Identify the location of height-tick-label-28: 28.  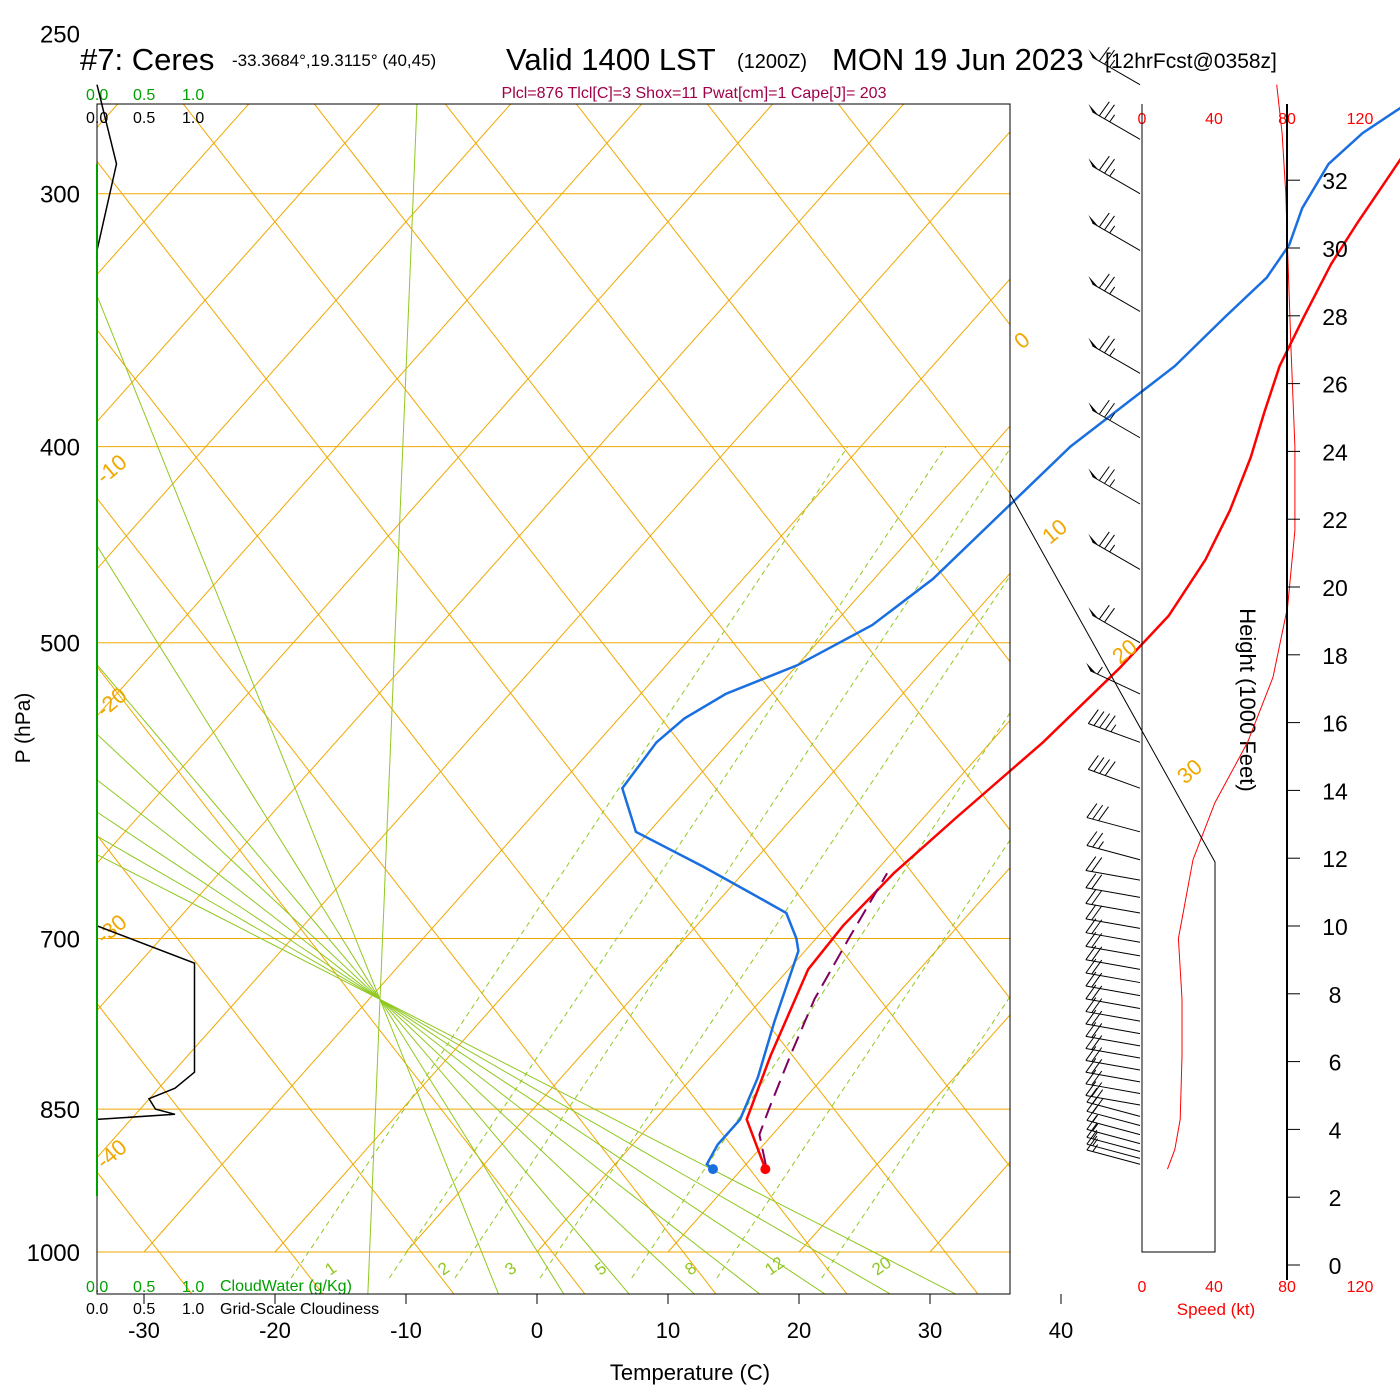
(1335, 317).